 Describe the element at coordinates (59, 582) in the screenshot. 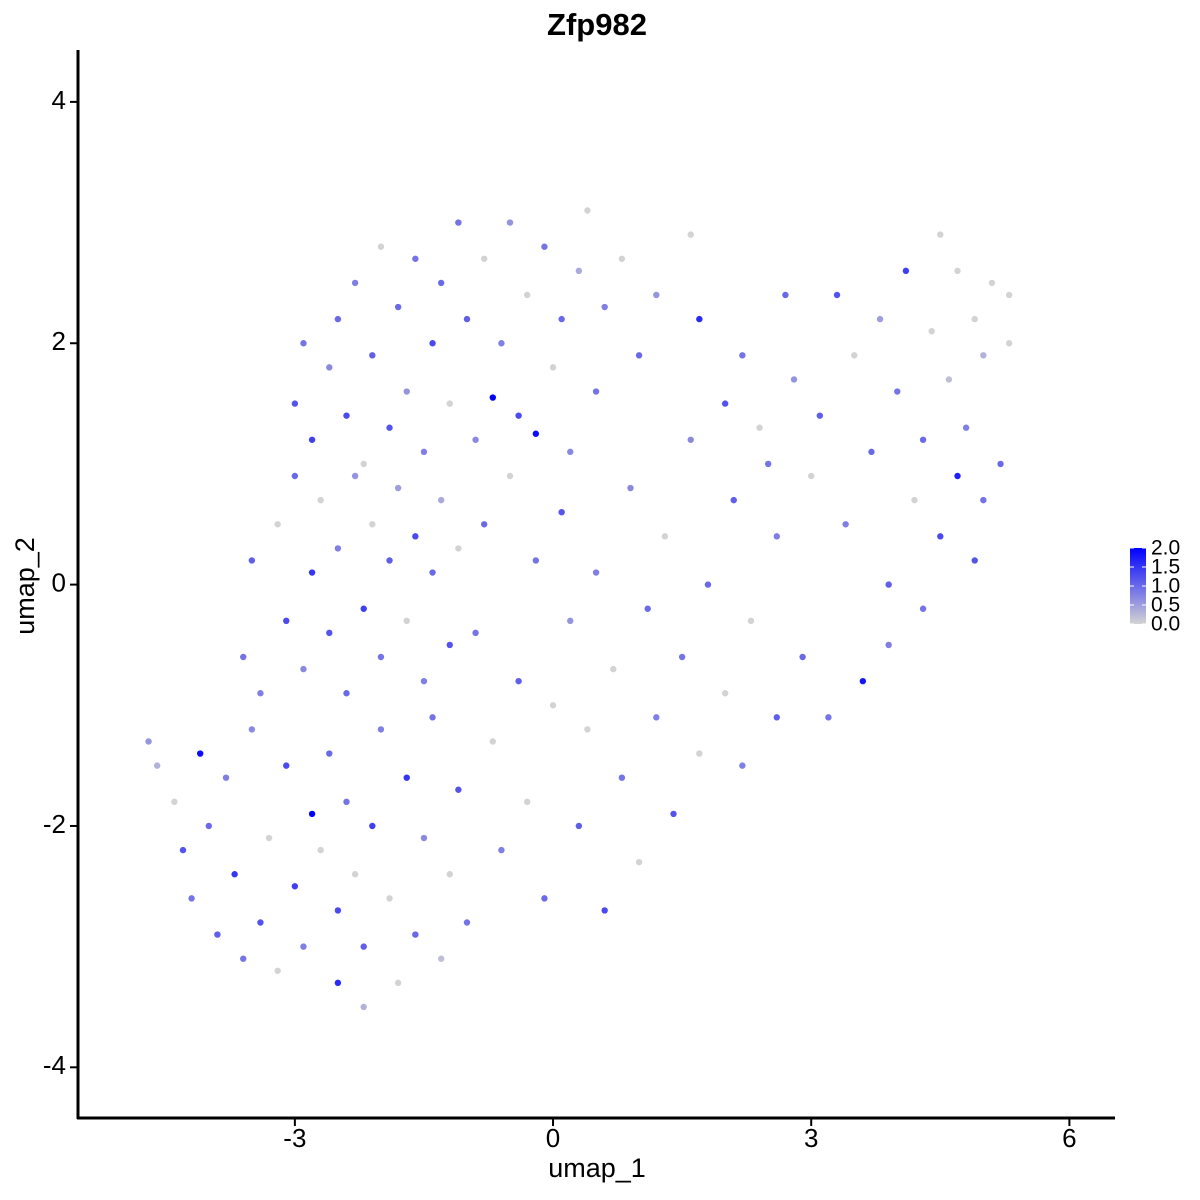

I see `y-tick-label: 0` at that location.